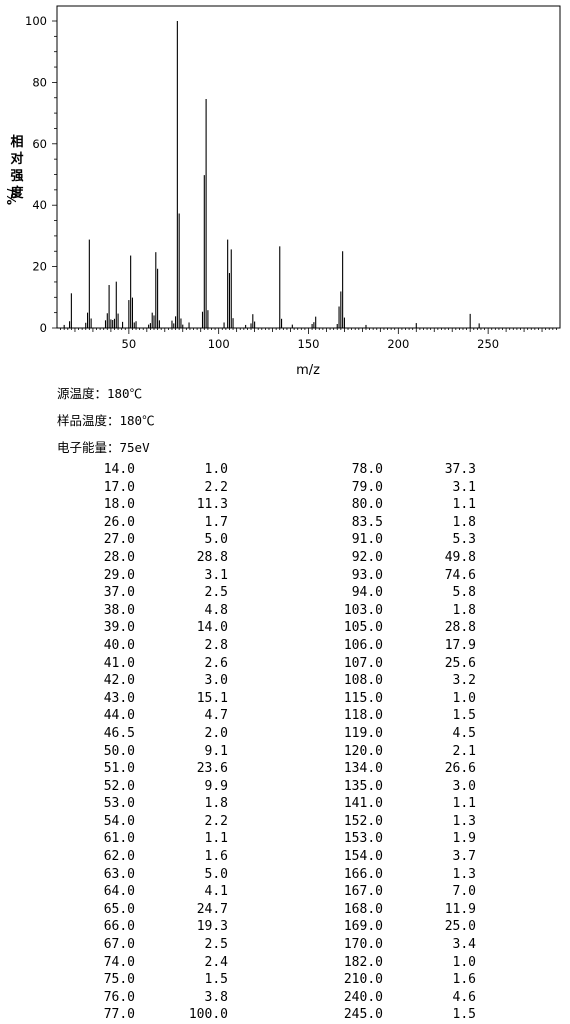 The image size is (570, 1024). I want to click on intensity-value: 9.1, so click(216, 751).